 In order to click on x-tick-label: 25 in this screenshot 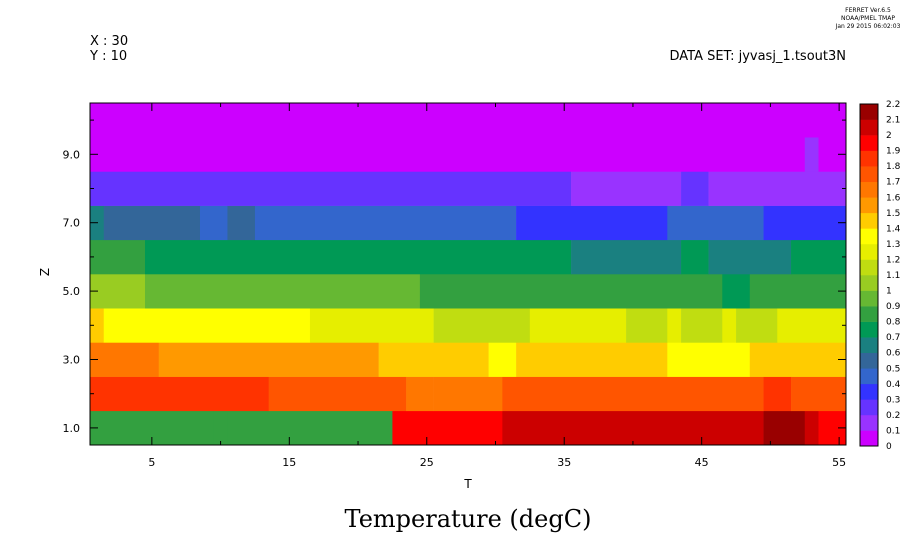, I will do `click(427, 462)`.